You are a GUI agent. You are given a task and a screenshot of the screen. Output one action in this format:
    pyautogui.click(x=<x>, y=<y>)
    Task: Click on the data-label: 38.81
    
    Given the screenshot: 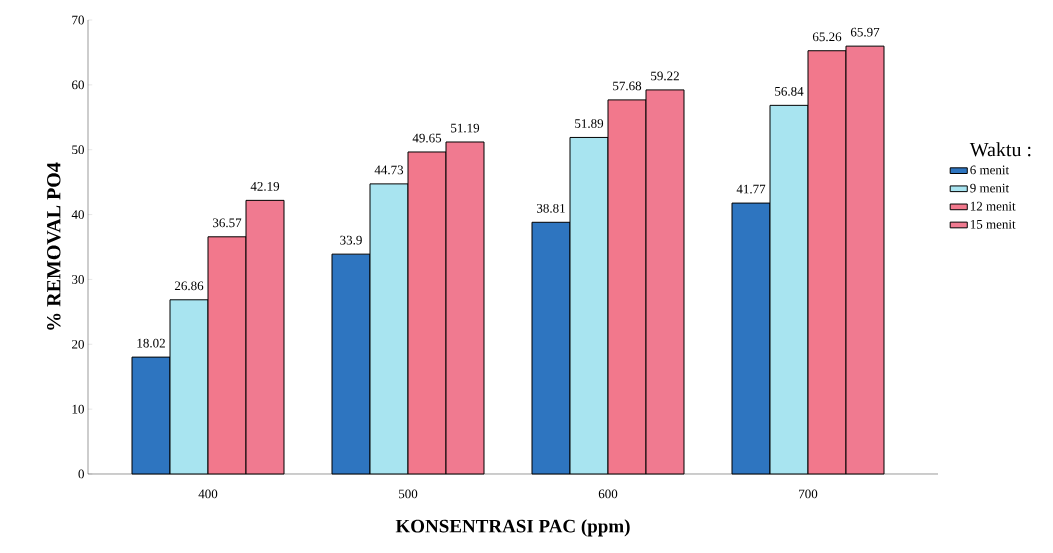 What is the action you would take?
    pyautogui.click(x=551, y=208)
    